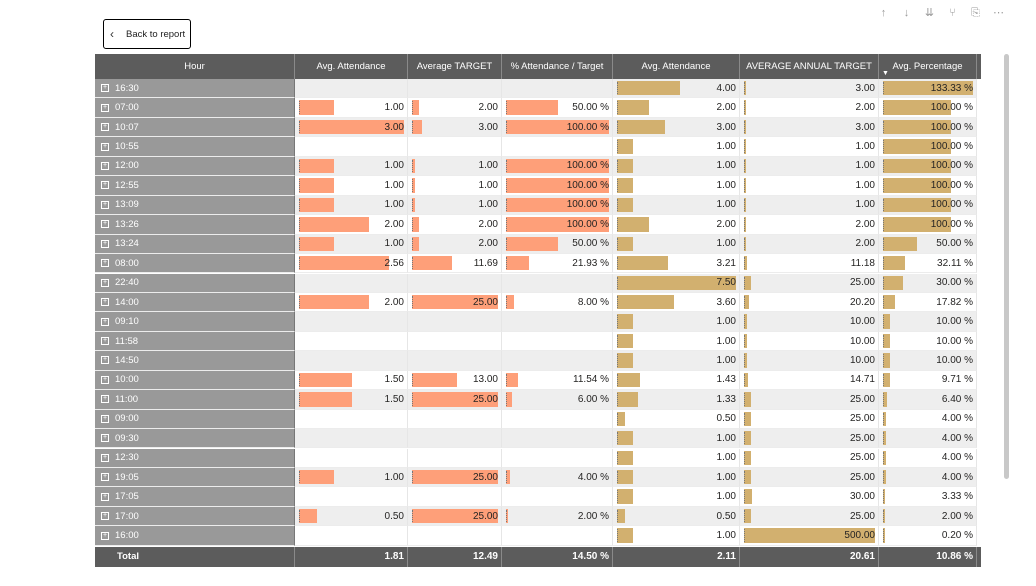 This screenshot has height=586, width=1036. What do you see at coordinates (195, 166) in the screenshot?
I see `row-header-hour: +12:00` at bounding box center [195, 166].